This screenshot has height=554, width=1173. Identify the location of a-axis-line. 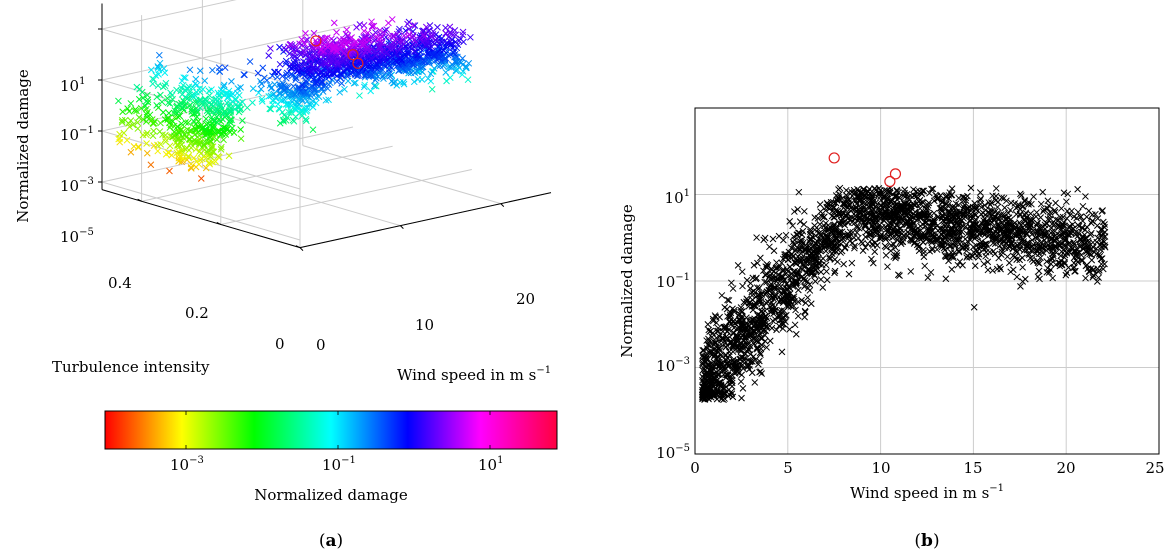
(502, 205).